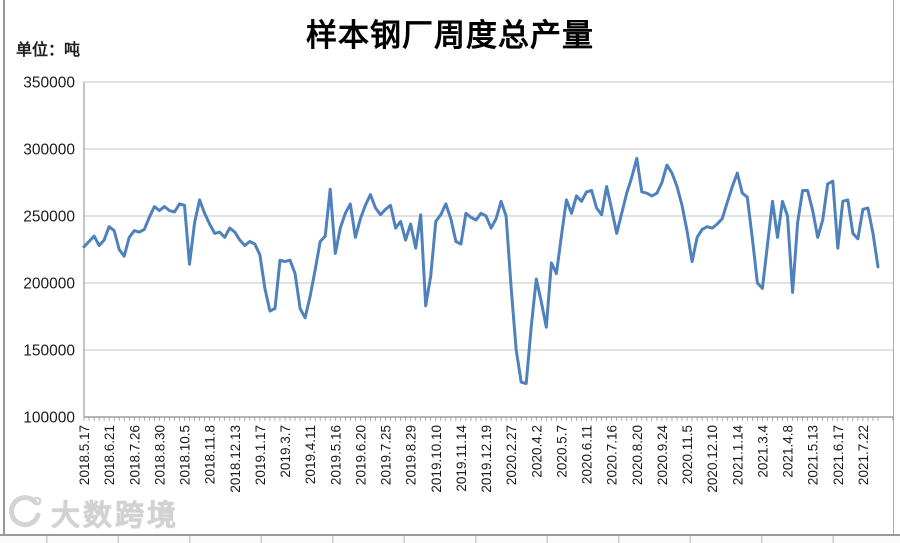 The height and width of the screenshot is (543, 900). Describe the element at coordinates (687, 454) in the screenshot. I see `x-tick-label: 2020.11.5` at that location.